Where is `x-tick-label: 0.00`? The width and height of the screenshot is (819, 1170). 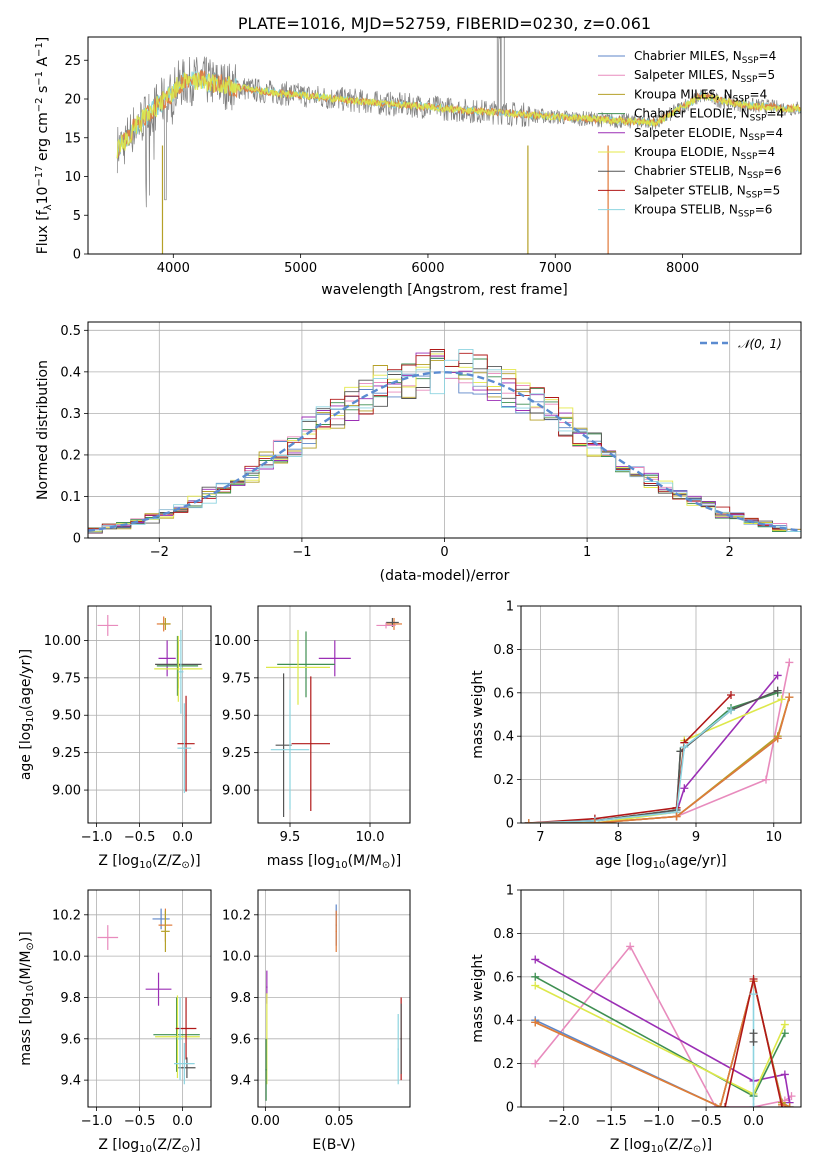
x-tick-label: 0.00 is located at coordinates (265, 1121).